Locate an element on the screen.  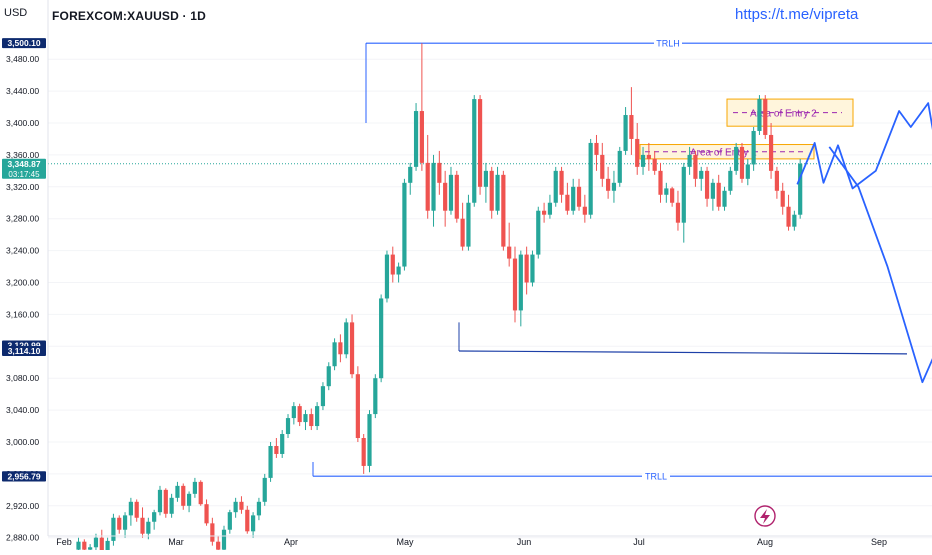
price-tick-label: 3,480.00 is located at coordinates (22, 59).